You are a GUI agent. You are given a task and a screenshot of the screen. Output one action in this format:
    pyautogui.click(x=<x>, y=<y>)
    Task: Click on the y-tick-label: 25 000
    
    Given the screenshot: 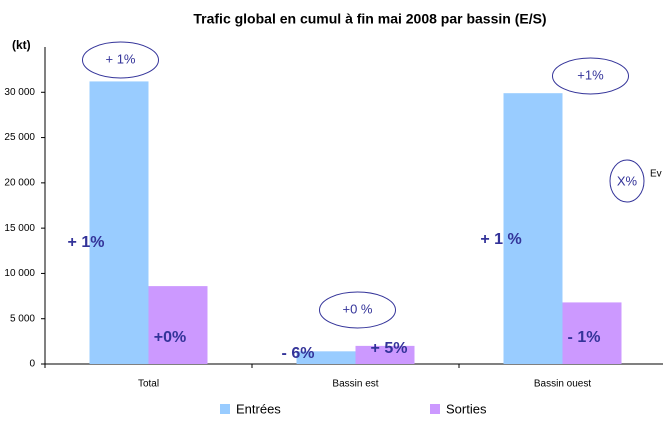 What is the action you would take?
    pyautogui.click(x=19, y=137)
    